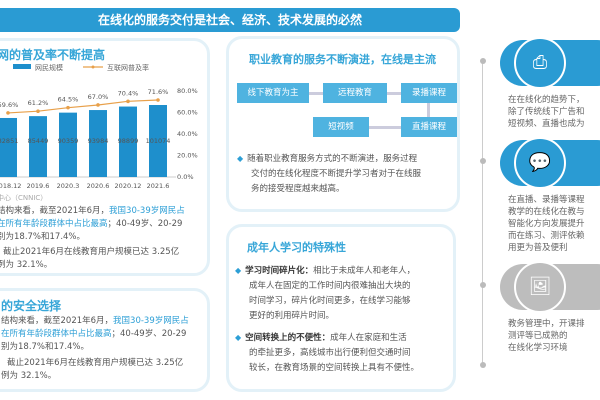 The height and width of the screenshot is (400, 600). I want to click on body-line: 务的接受程度越来越高。, so click(329, 189).